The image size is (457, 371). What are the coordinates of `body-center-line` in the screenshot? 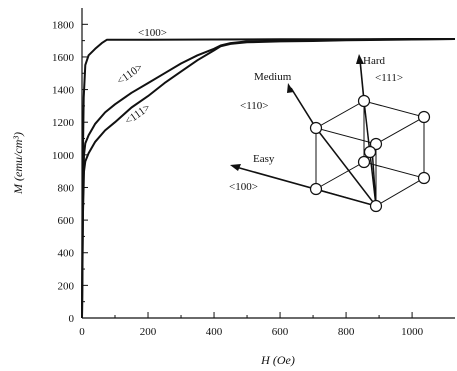 It's located at (374, 177).